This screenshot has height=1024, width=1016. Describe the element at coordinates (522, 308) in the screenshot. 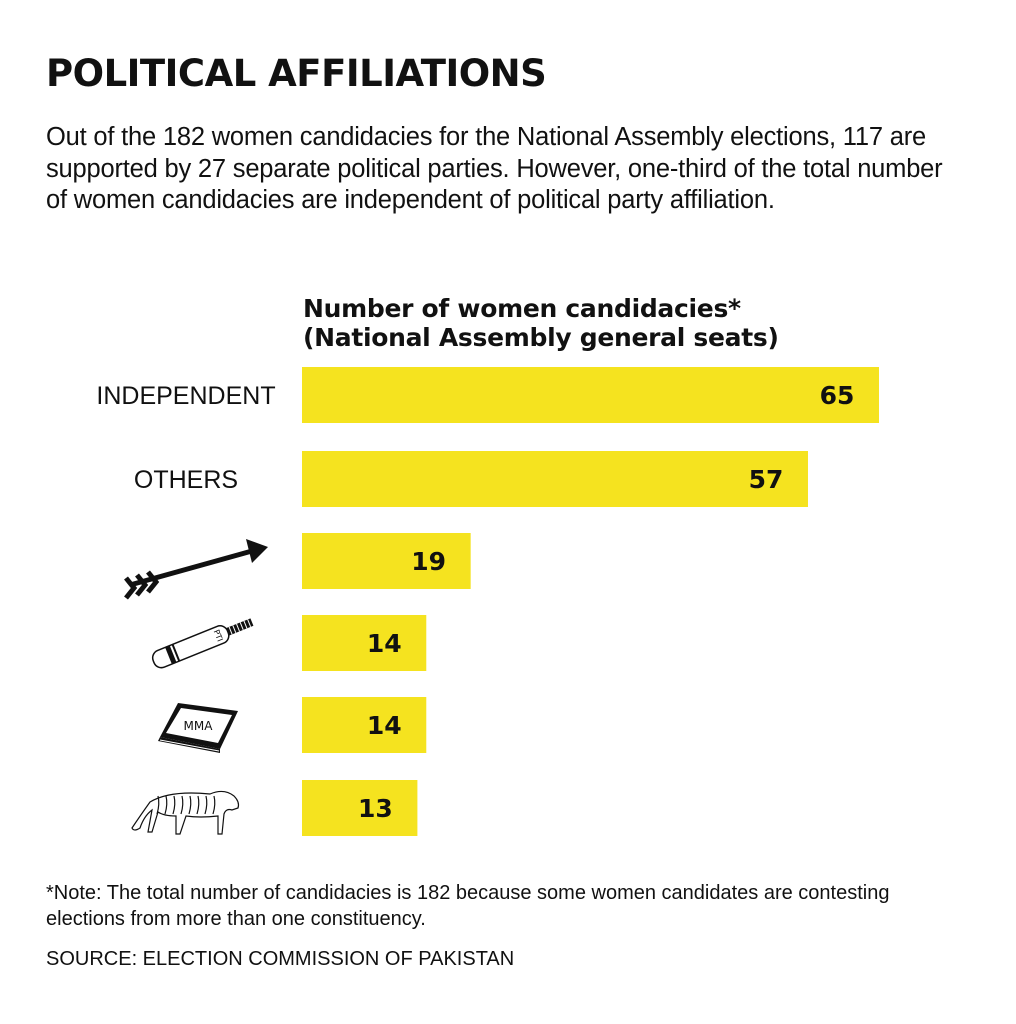

I see `chart-title: Number of women candidacies*` at that location.